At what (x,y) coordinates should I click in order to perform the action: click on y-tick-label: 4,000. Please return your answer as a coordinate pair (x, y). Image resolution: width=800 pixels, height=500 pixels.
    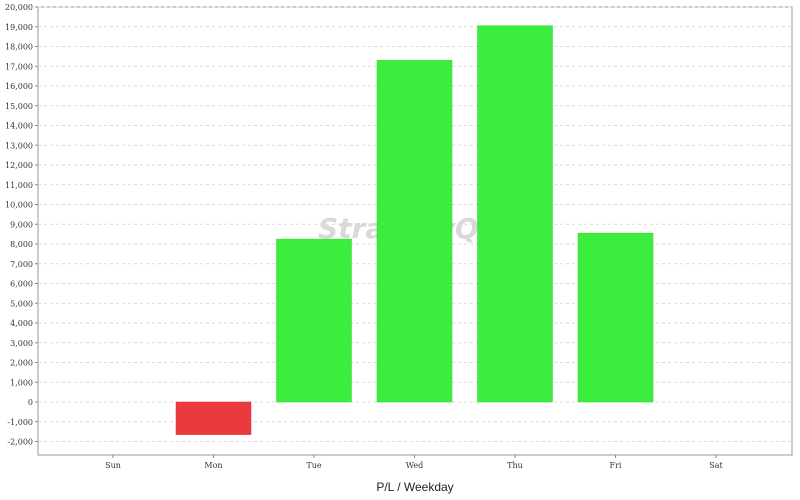
    Looking at the image, I should click on (21, 323).